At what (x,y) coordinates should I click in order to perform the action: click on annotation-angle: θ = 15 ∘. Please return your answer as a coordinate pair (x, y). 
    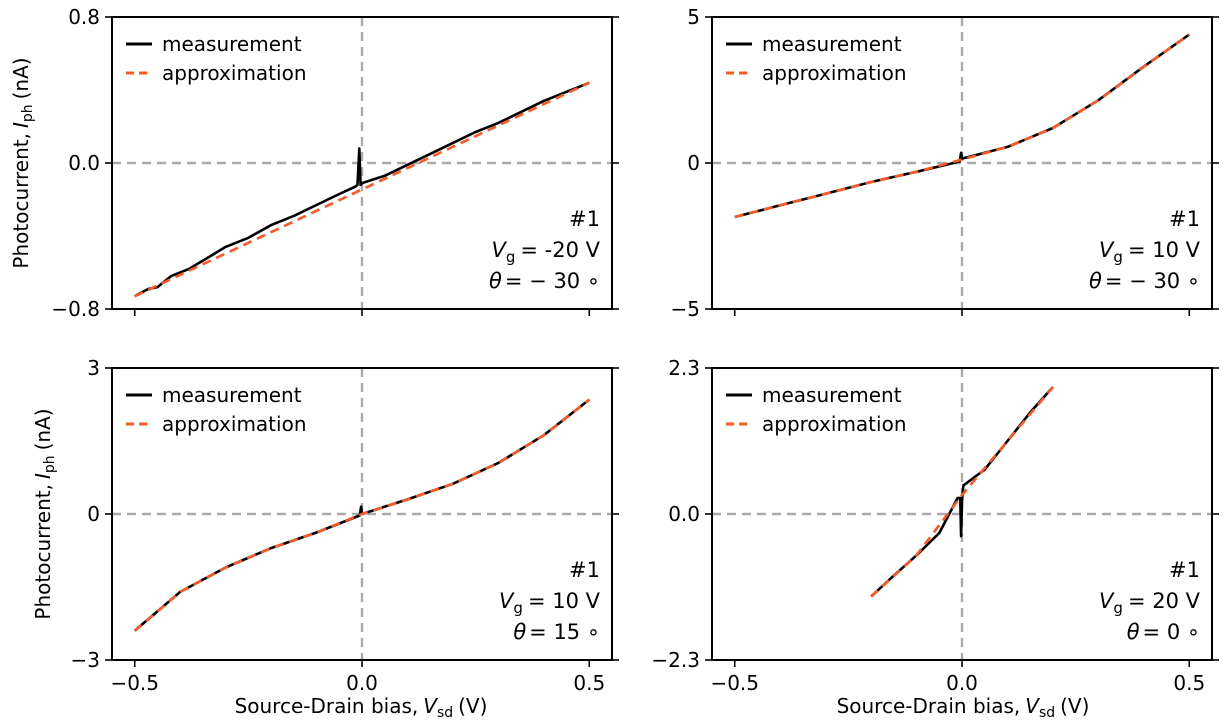
    Looking at the image, I should click on (556, 632).